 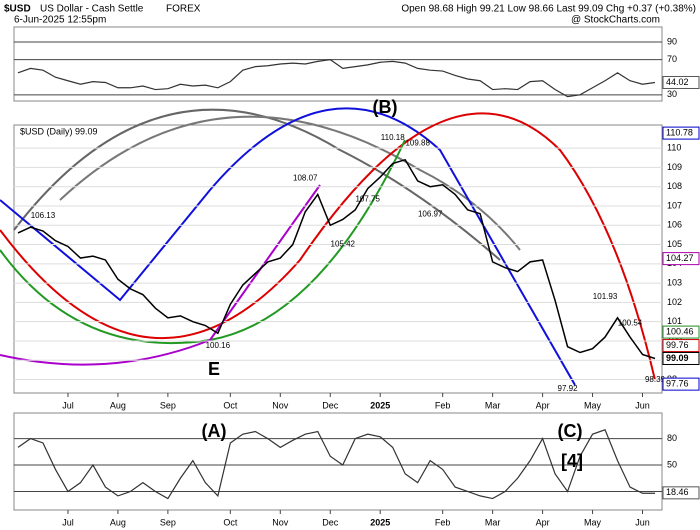 I want to click on price-annotation: 106.13, so click(x=43, y=215).